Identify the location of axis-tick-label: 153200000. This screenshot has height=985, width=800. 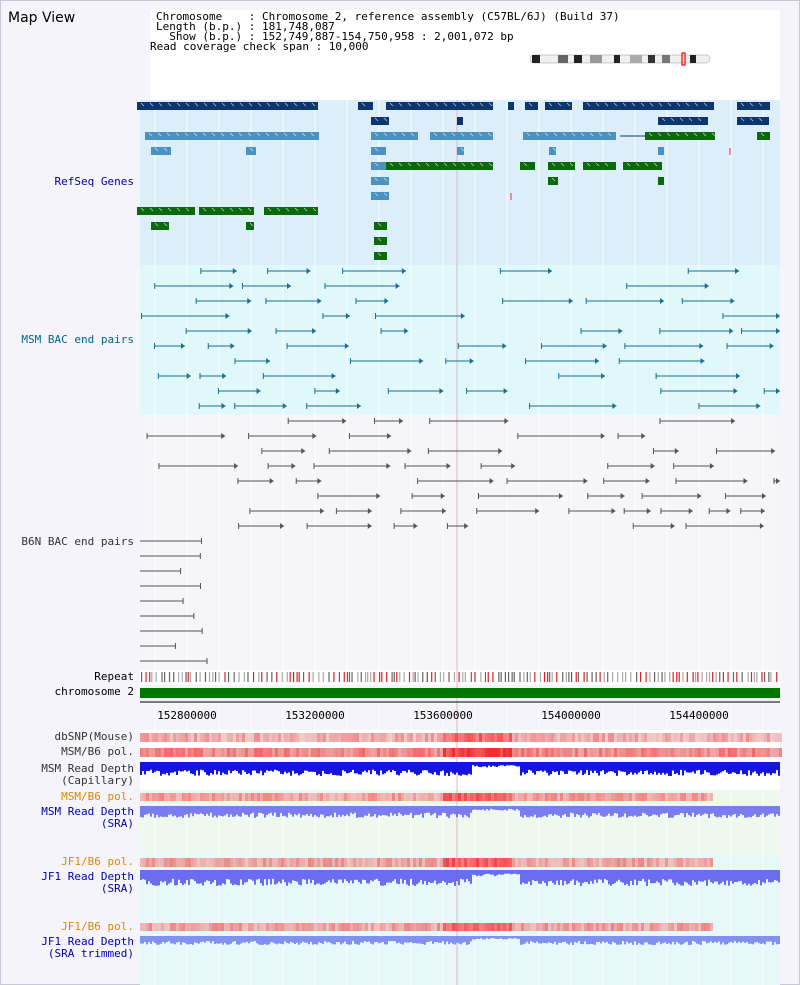
(315, 715).